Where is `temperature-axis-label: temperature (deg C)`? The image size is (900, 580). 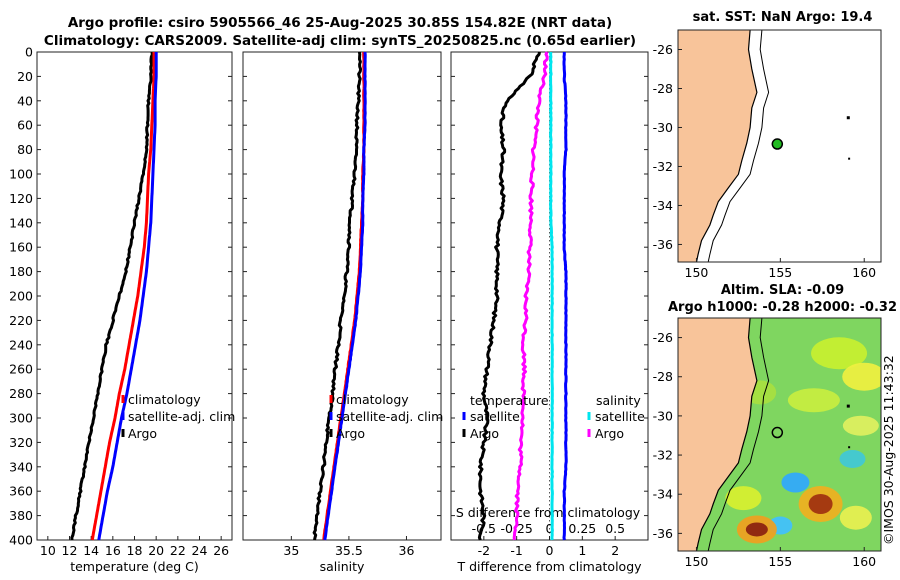
temperature-axis-label: temperature (deg C) is located at coordinates (134, 566).